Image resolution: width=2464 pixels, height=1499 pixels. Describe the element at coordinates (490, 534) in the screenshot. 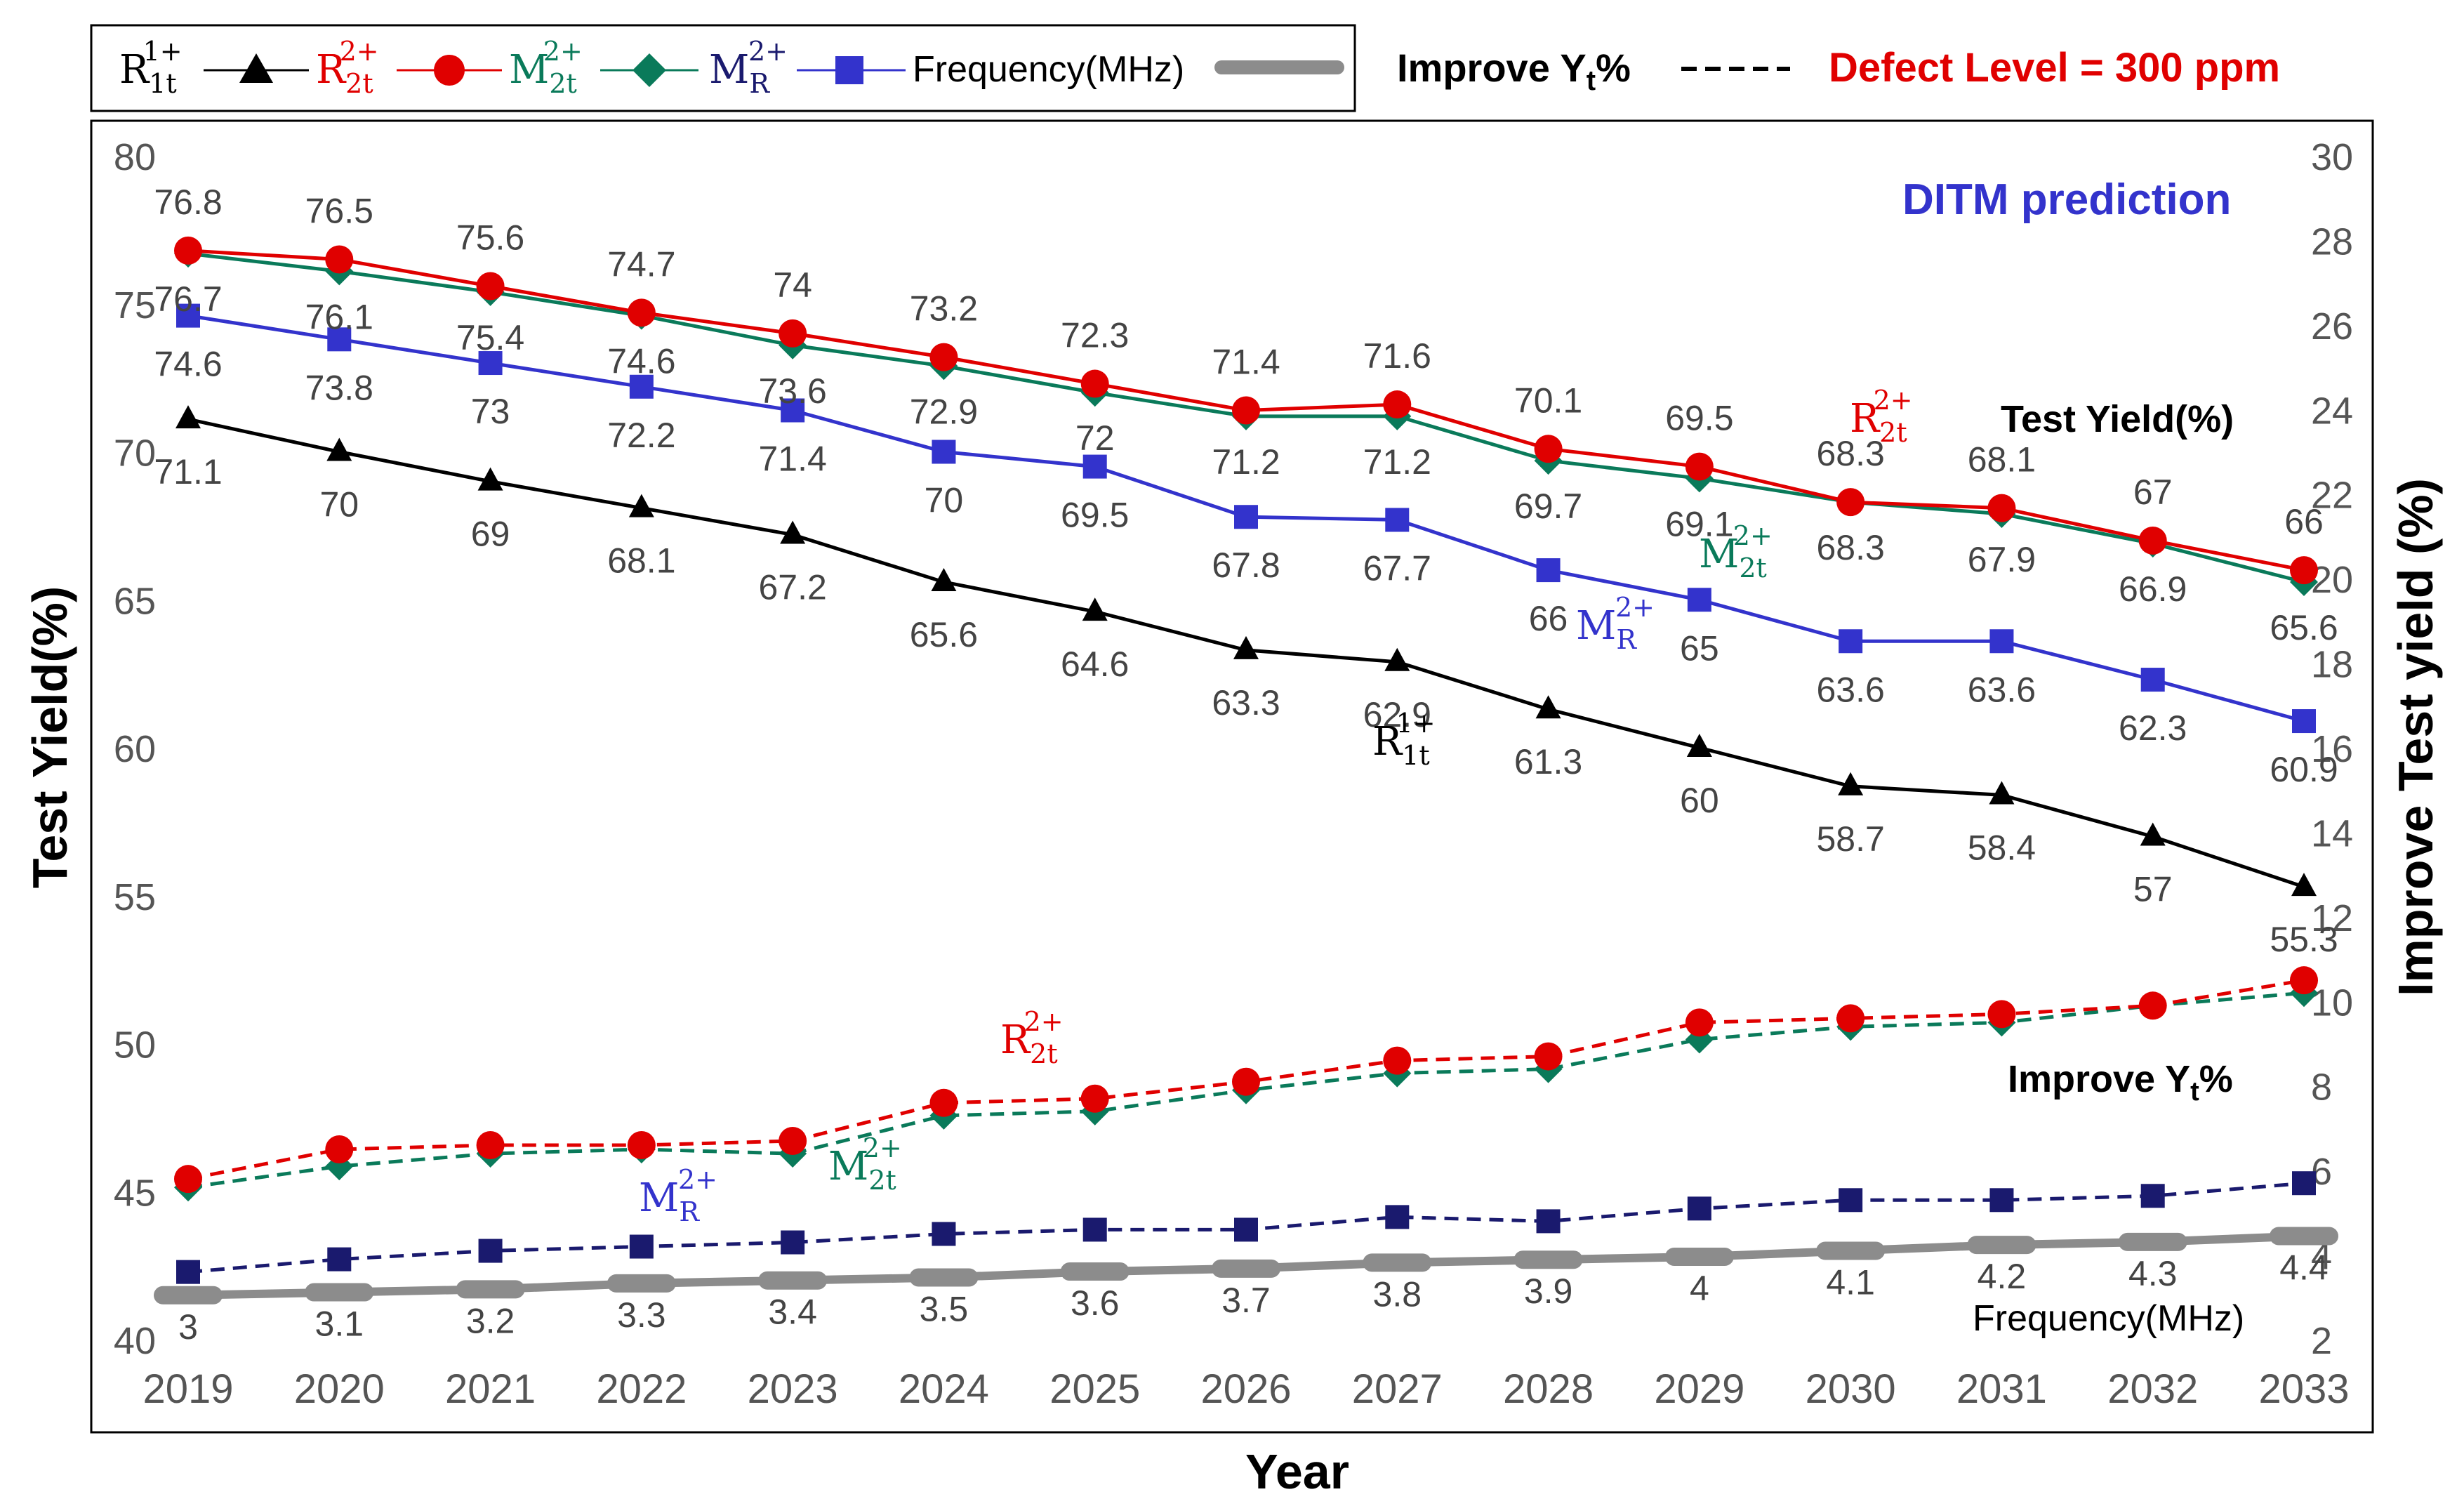

I see `data-label: 69` at that location.